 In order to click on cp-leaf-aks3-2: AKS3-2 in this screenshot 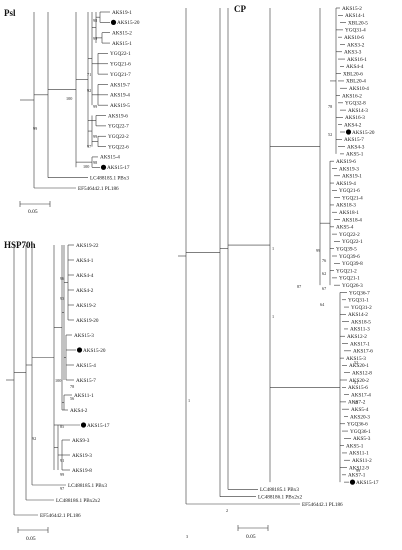, I will do `click(356, 45)`.